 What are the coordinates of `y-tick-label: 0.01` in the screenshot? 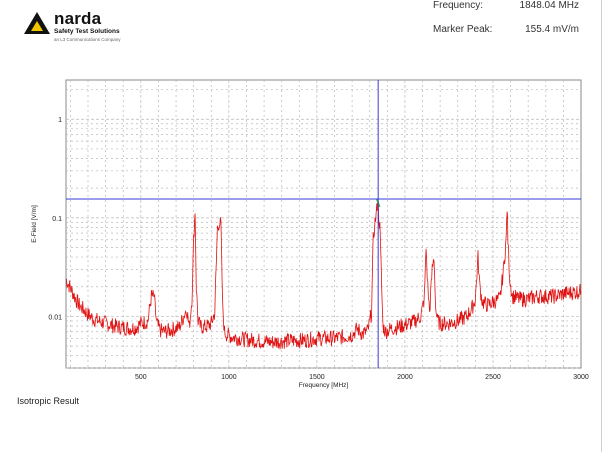 It's located at (55, 317).